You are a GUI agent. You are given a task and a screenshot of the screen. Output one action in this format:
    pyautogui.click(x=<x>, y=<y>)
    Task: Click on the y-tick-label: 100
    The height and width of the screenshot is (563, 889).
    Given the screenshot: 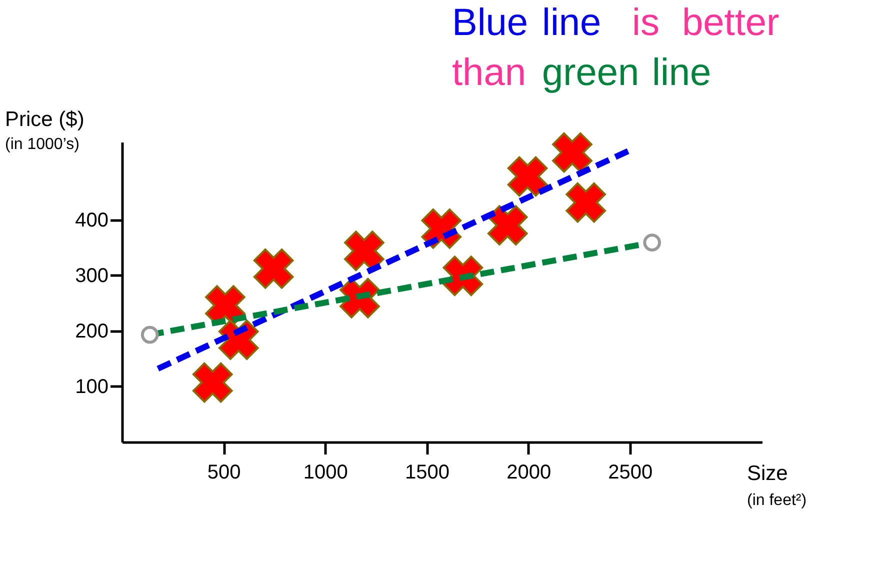 What is the action you would take?
    pyautogui.click(x=91, y=387)
    